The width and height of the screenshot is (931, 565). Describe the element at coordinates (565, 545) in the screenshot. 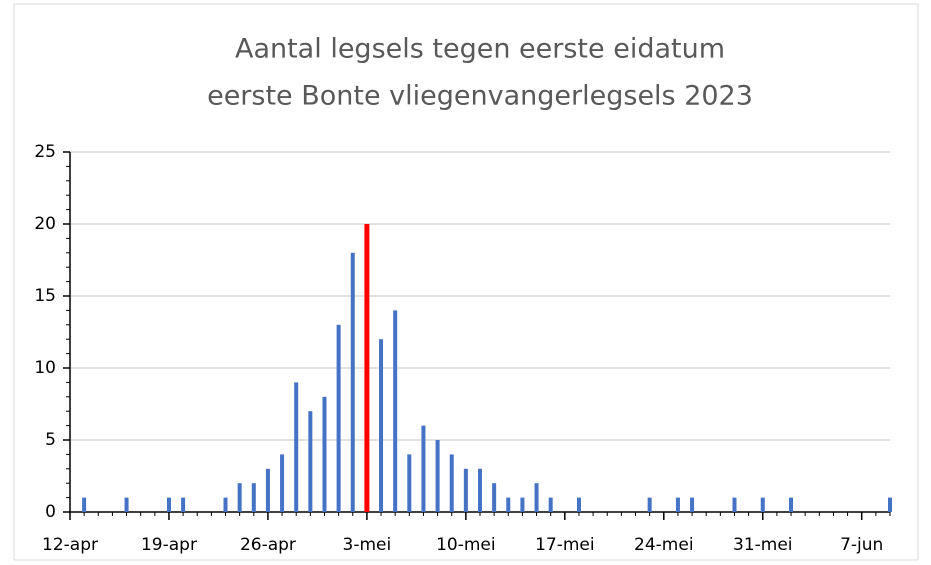

I see `x-tick-label: 17-mei` at that location.